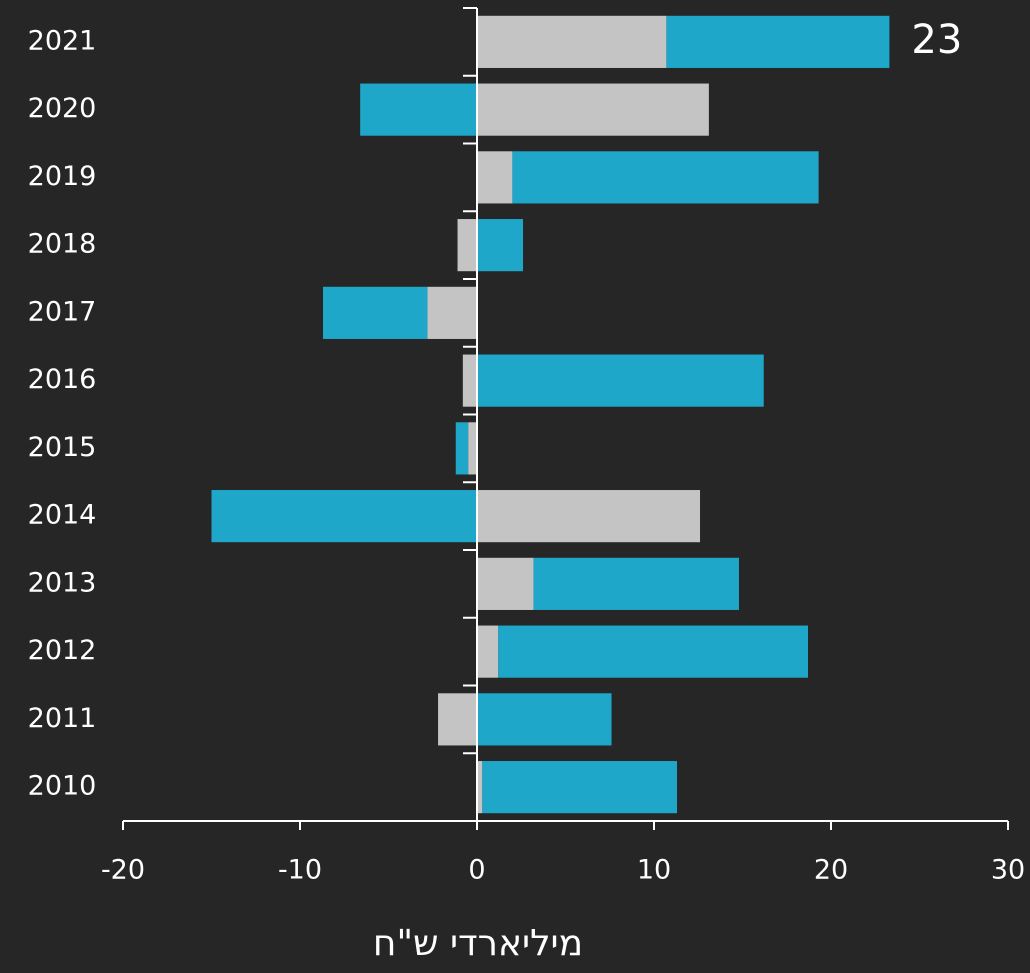 This screenshot has width=1030, height=973. Describe the element at coordinates (478, 943) in the screenshot. I see `x-axis-label: מיליארדי ש"ח` at that location.